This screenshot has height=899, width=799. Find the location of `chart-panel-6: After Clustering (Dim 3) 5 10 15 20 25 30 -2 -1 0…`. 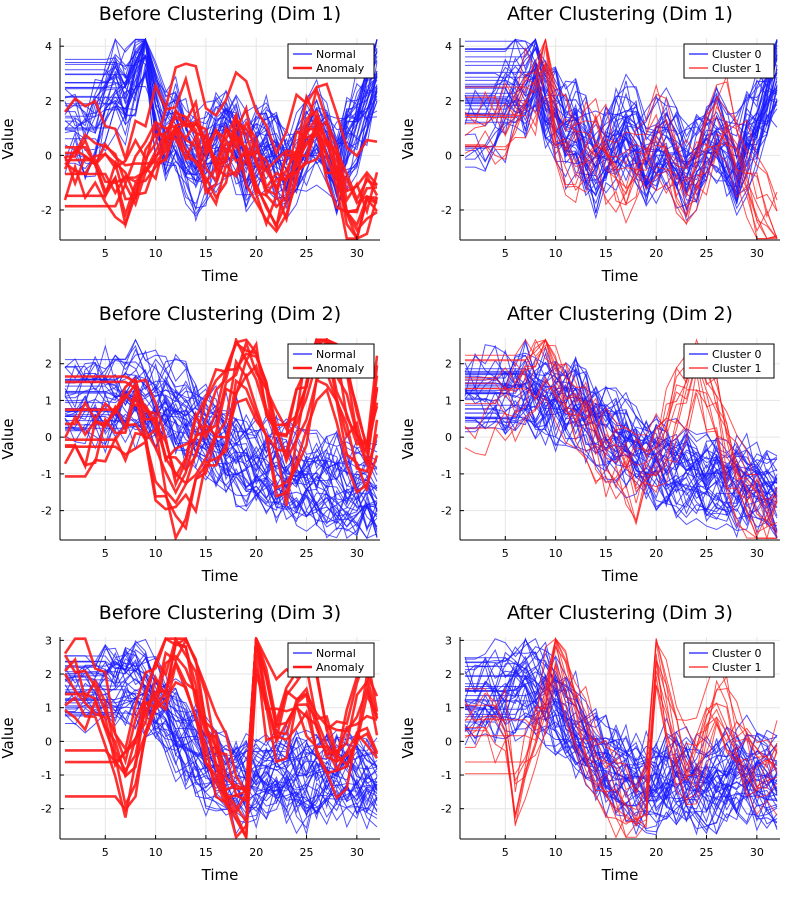

chart-panel-6: After Clustering (Dim 3) 5 10 15 20 25 30 -2 -1 0… is located at coordinates (589, 743).